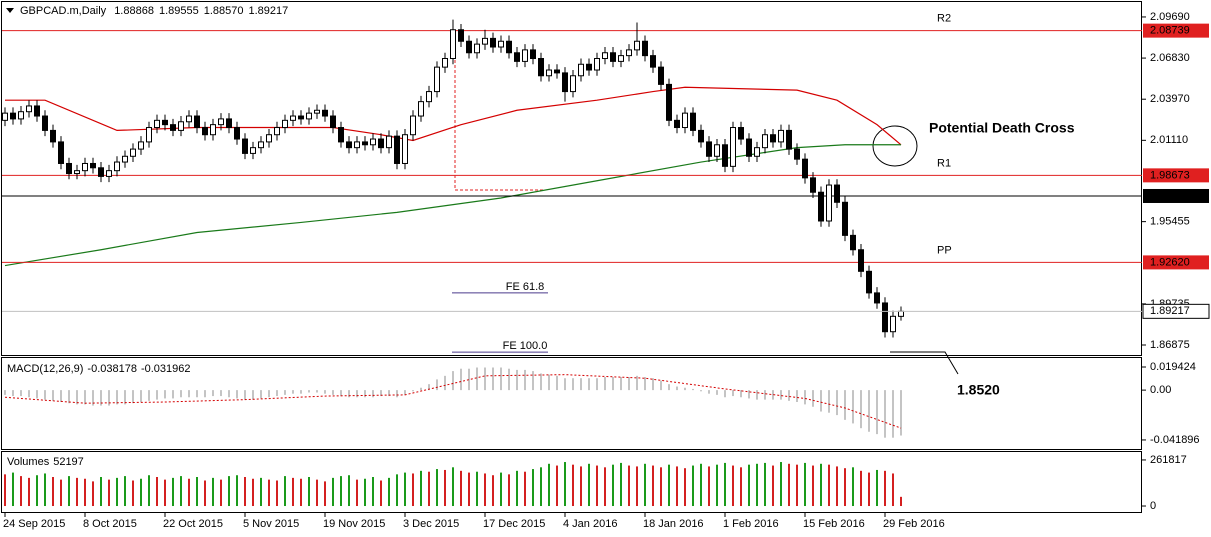  What do you see at coordinates (112, 369) in the screenshot?
I see `macd-main: -0.038178` at bounding box center [112, 369].